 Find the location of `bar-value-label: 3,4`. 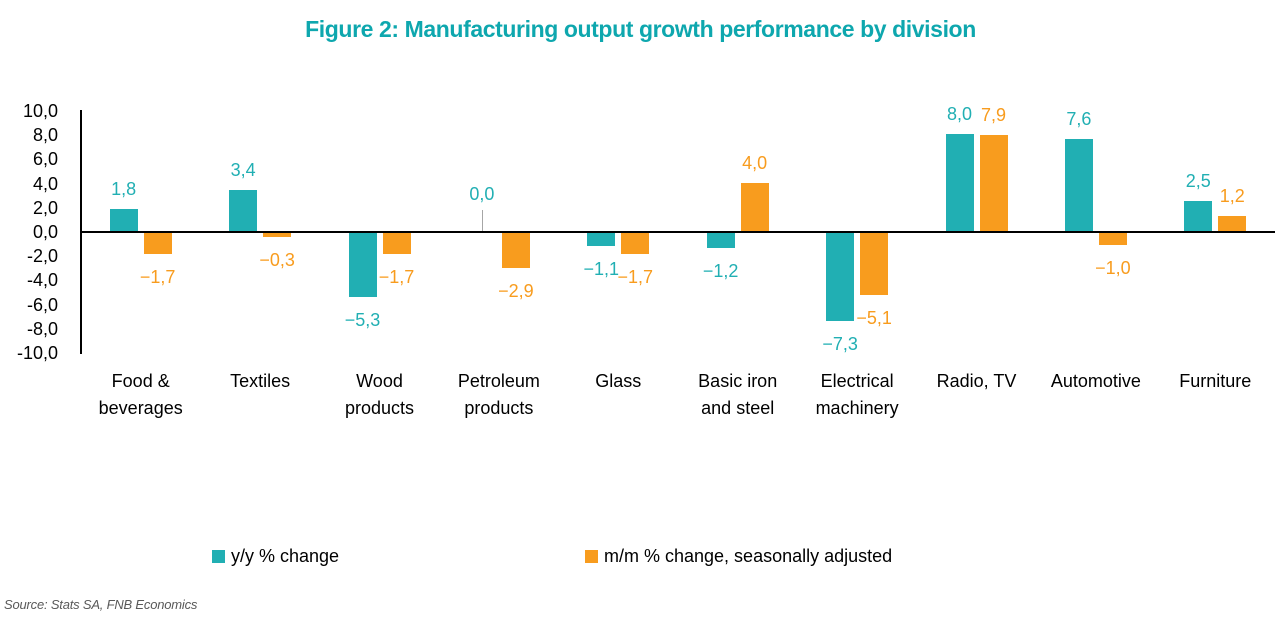

bar-value-label: 3,4 is located at coordinates (243, 169).